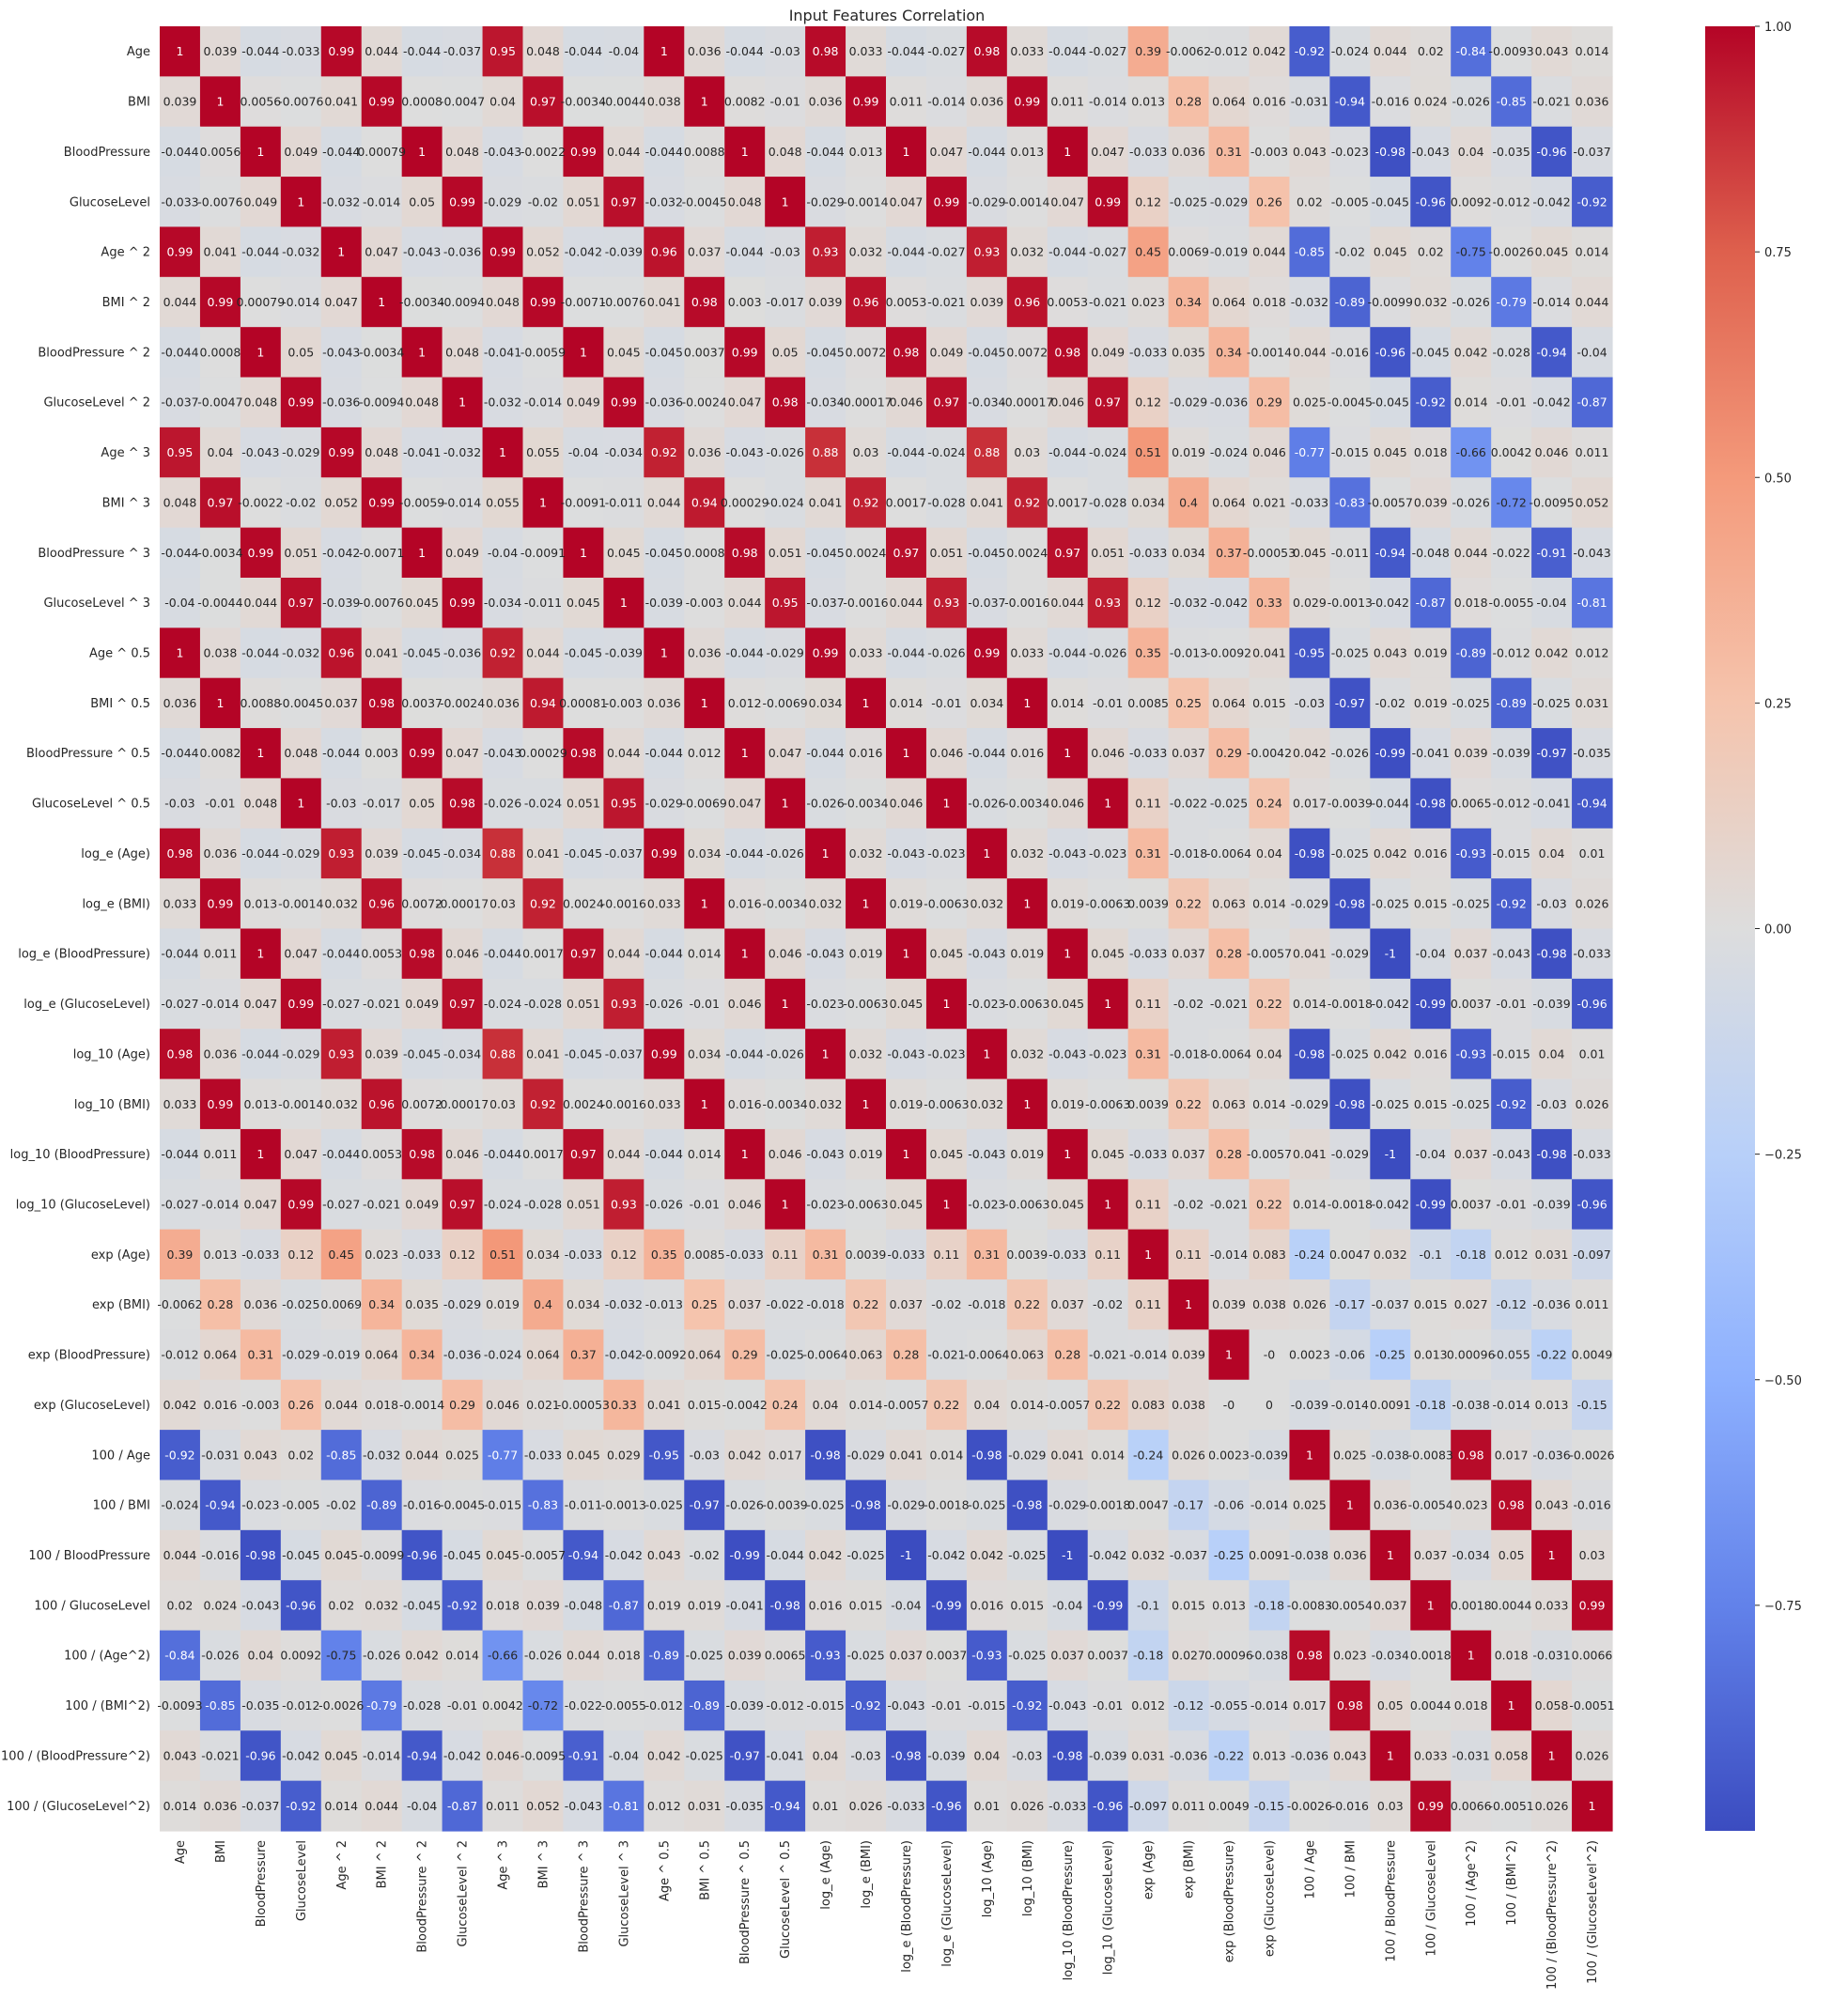 This screenshot has height=1999, width=1848. Describe the element at coordinates (341, 1053) in the screenshot. I see `cell-annotation: 0.93` at that location.